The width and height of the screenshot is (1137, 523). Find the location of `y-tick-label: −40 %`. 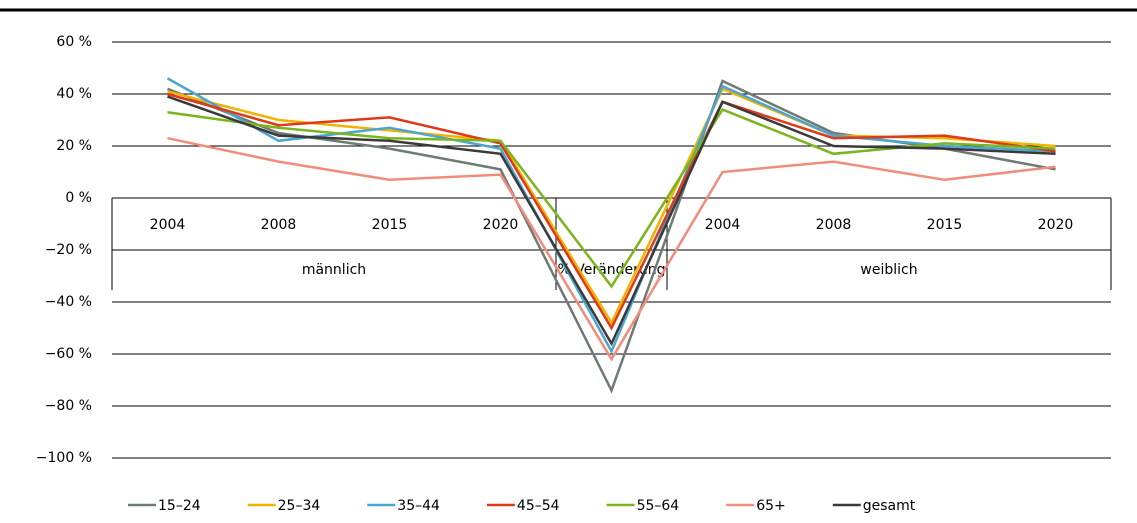

y-tick-label: −40 % is located at coordinates (68, 302).